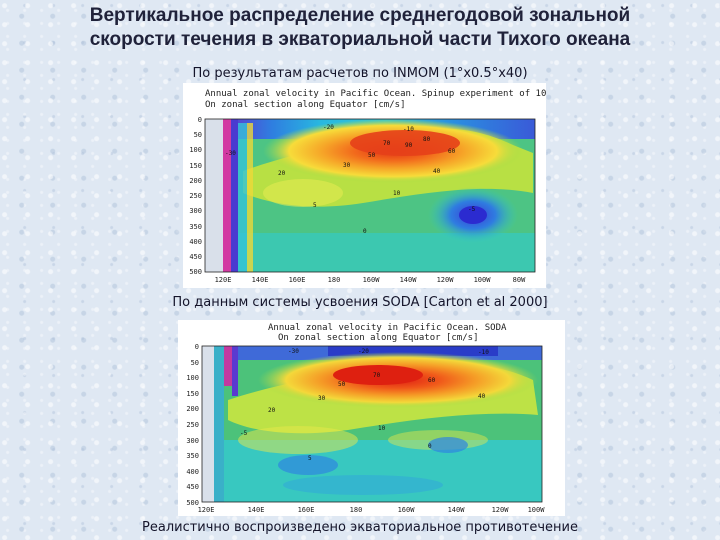 Image resolution: width=720 pixels, height=540 pixels. What do you see at coordinates (365, 231) in the screenshot?
I see `inmom-contour-label: 0` at bounding box center [365, 231].